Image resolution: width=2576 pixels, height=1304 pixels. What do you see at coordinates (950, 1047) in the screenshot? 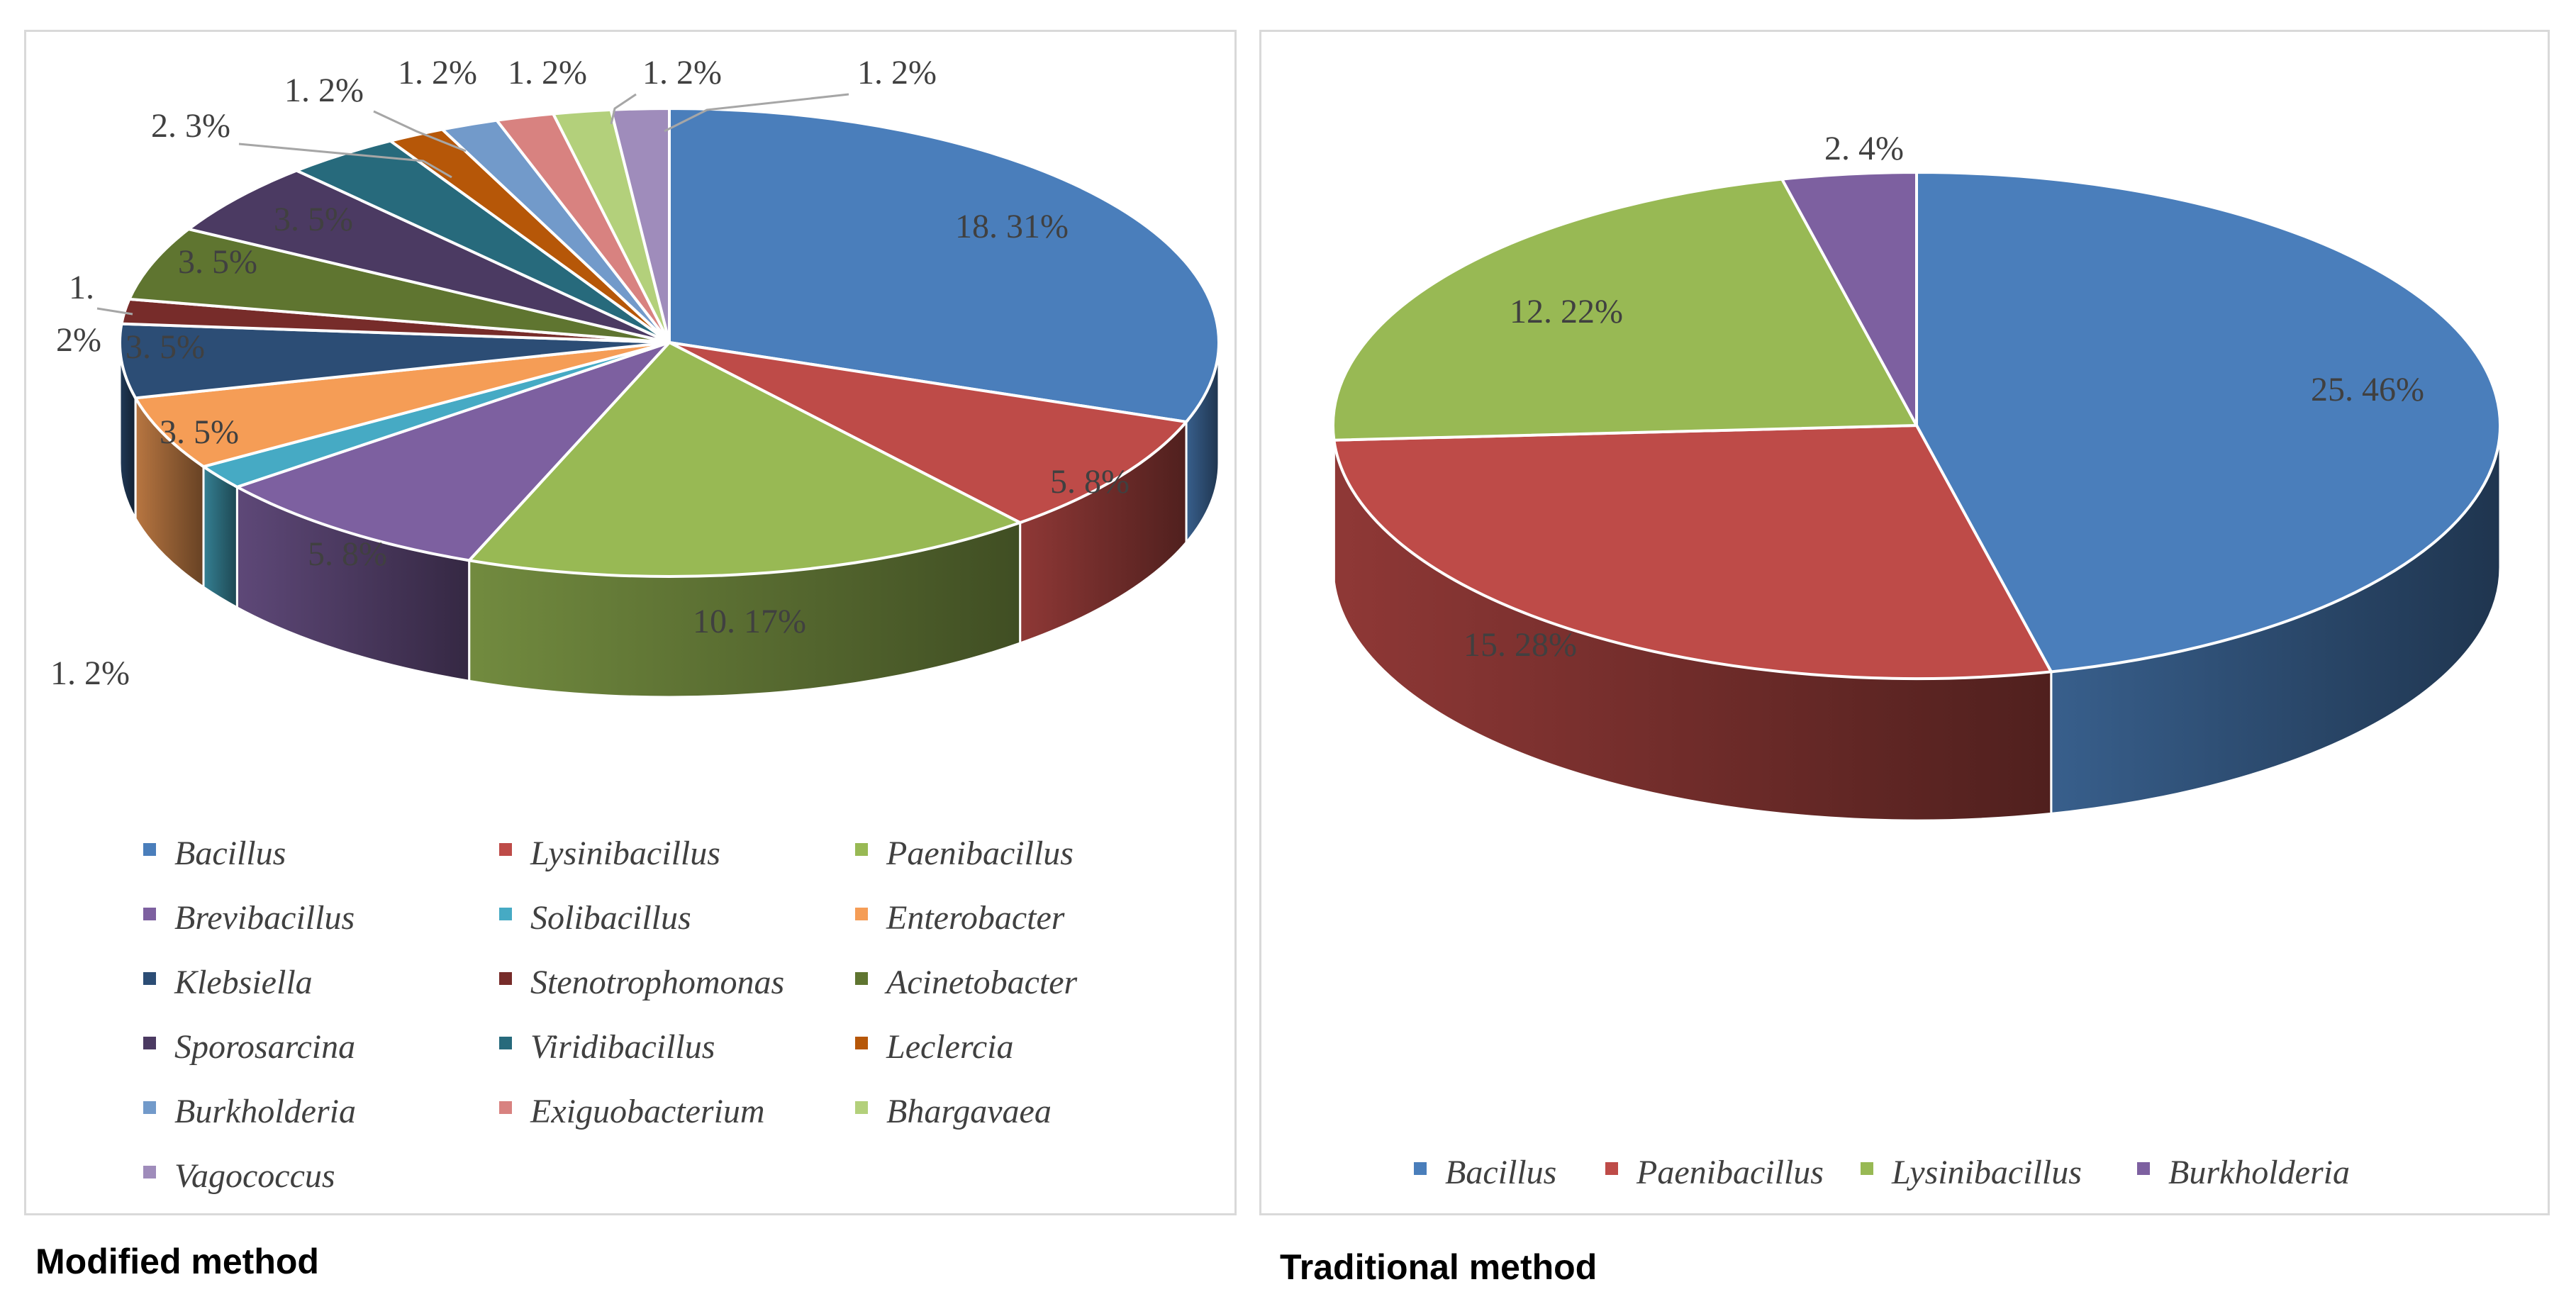
I see `legend-label-leclercia: Leclercia` at bounding box center [950, 1047].